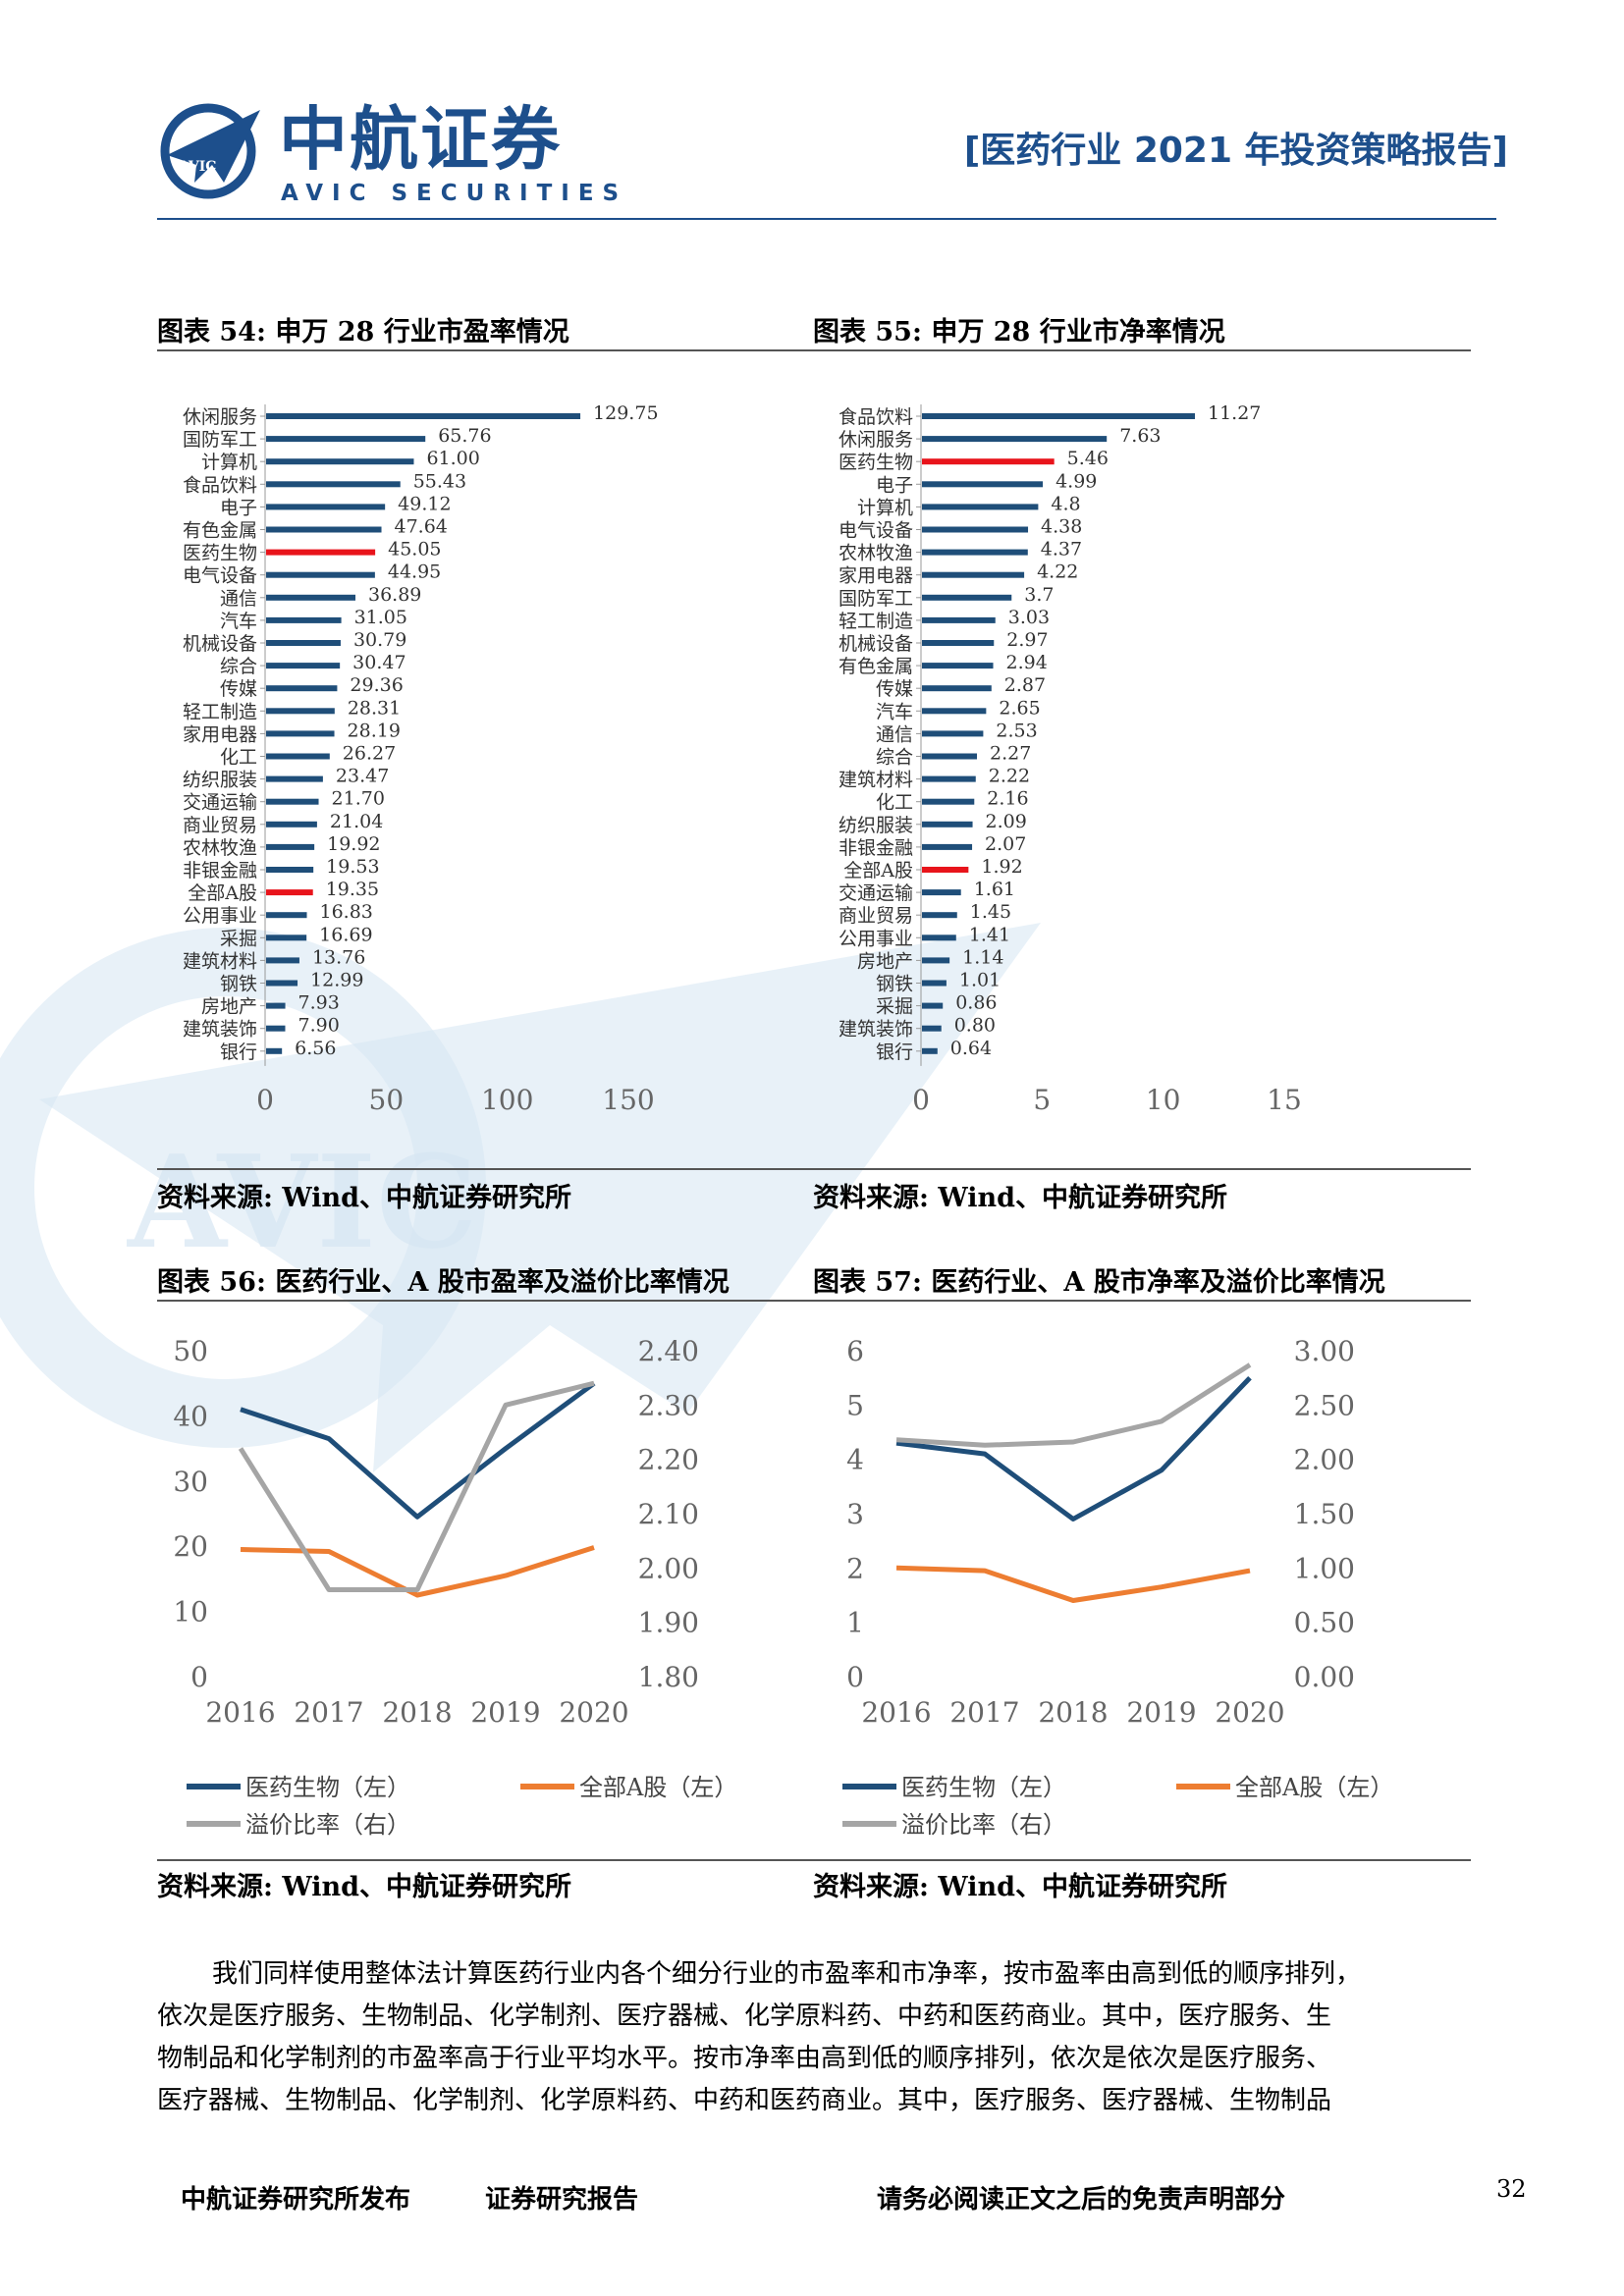 Image resolution: width=1624 pixels, height=2296 pixels. Describe the element at coordinates (668, 1351) in the screenshot. I see `y-right-tick-label: 2.40` at that location.